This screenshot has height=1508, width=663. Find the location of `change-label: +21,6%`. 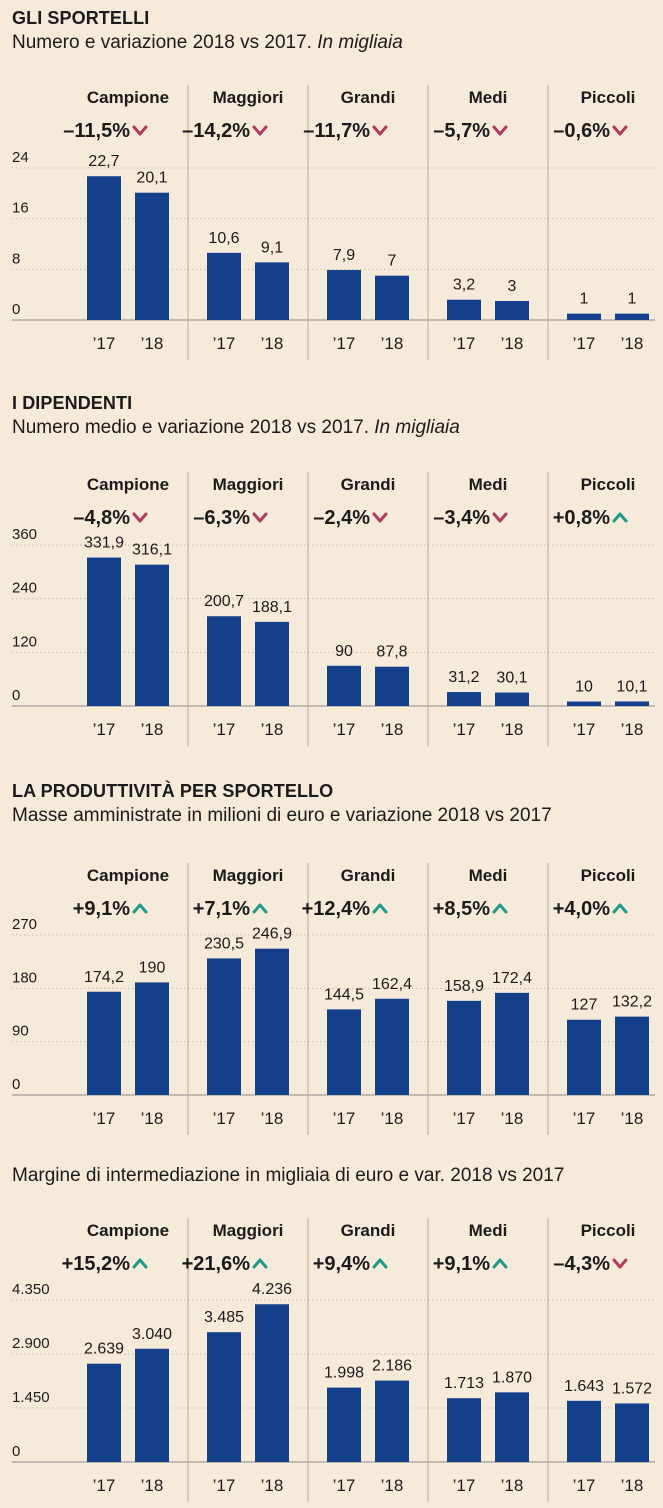

change-label: +21,6% is located at coordinates (216, 1264).